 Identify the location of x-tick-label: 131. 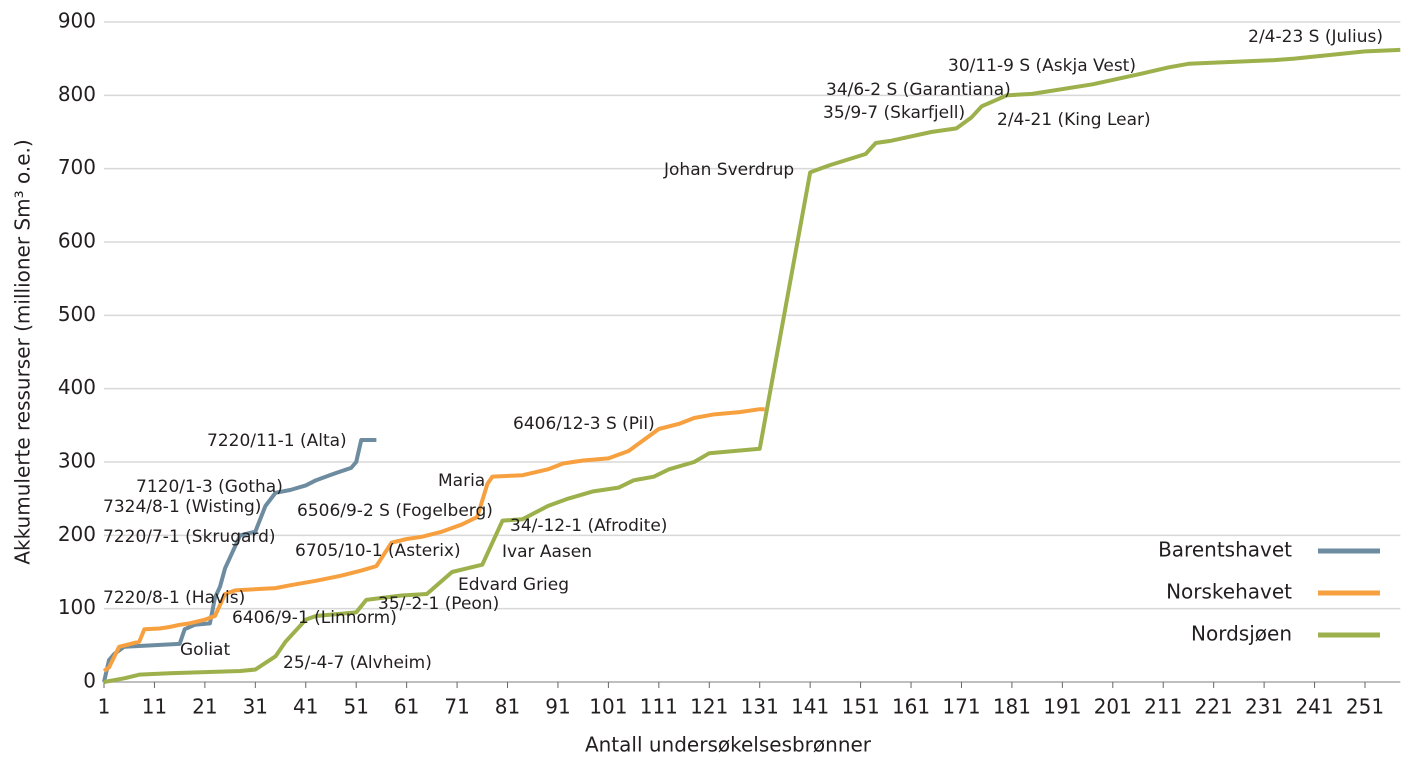
(760, 707).